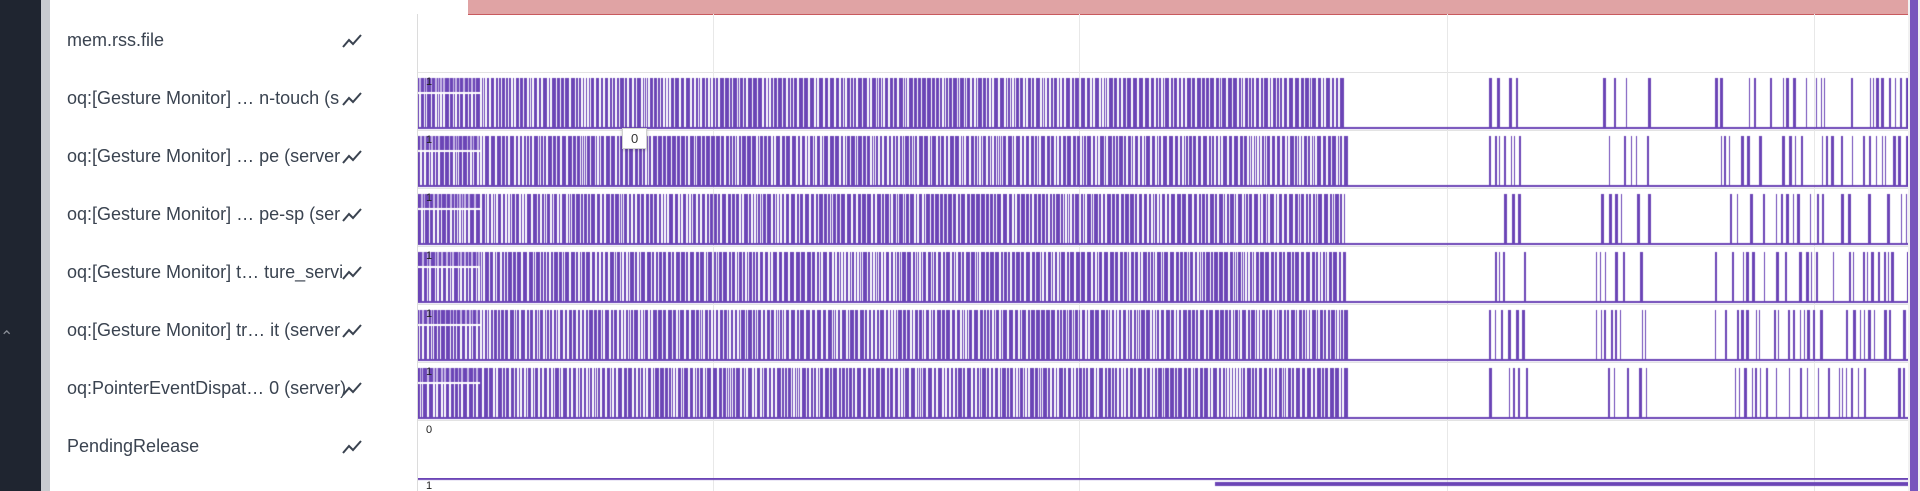  I want to click on track-row: PendingRelease 0, so click(985, 449).